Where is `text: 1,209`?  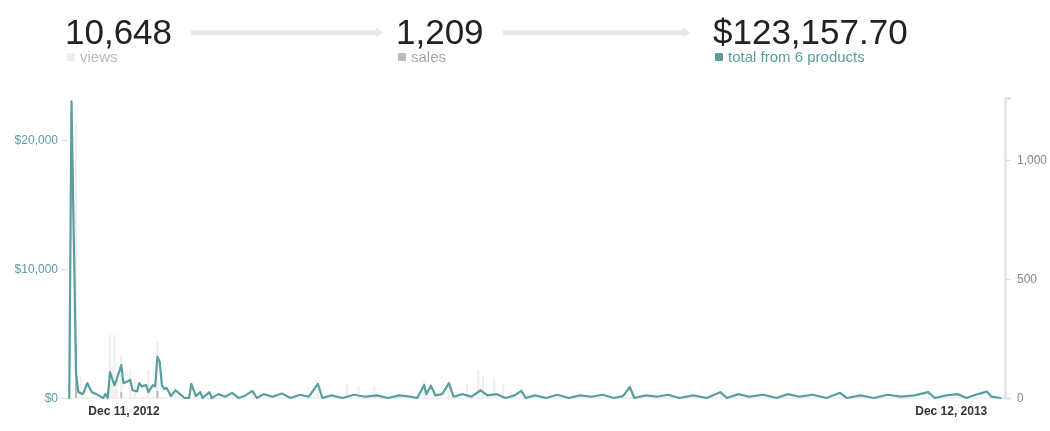 text: 1,209 is located at coordinates (440, 31).